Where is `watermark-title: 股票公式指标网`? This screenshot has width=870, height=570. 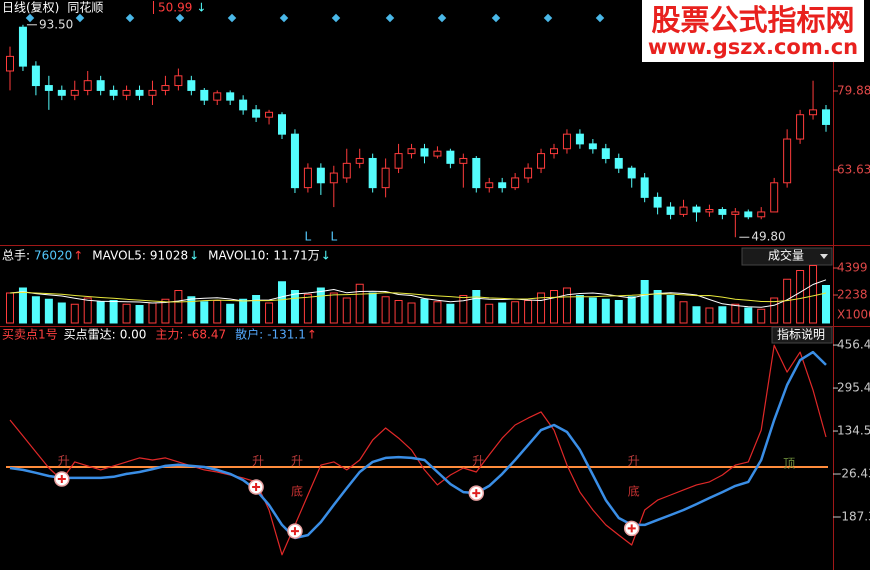
watermark-title: 股票公式指标网 is located at coordinates (752, 20).